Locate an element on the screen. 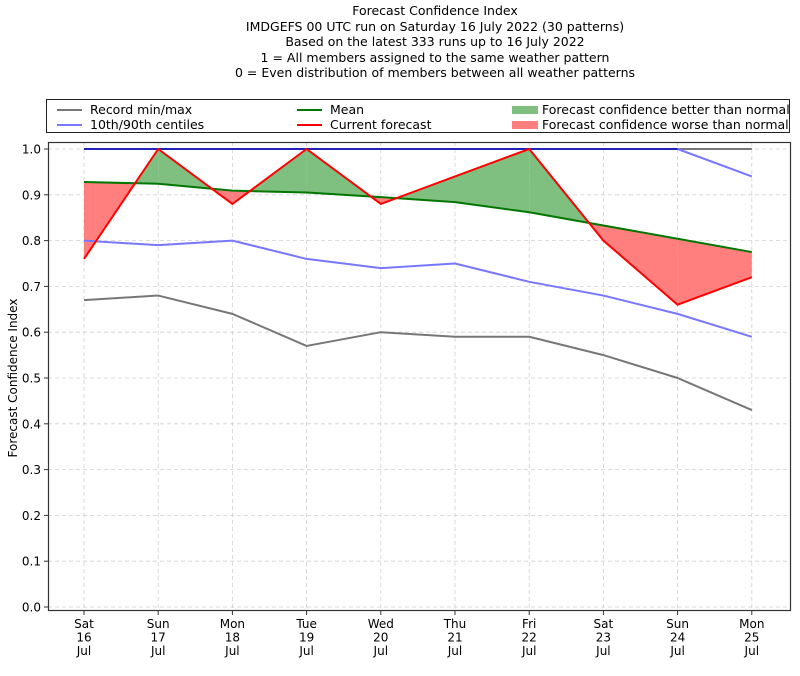 This screenshot has width=800, height=676. y-axis-ticks: 0.0 0.1 0.2 0.3 0.4 0.5 0.6 0.7 0.8 0.9 1.0 is located at coordinates (35, 379).